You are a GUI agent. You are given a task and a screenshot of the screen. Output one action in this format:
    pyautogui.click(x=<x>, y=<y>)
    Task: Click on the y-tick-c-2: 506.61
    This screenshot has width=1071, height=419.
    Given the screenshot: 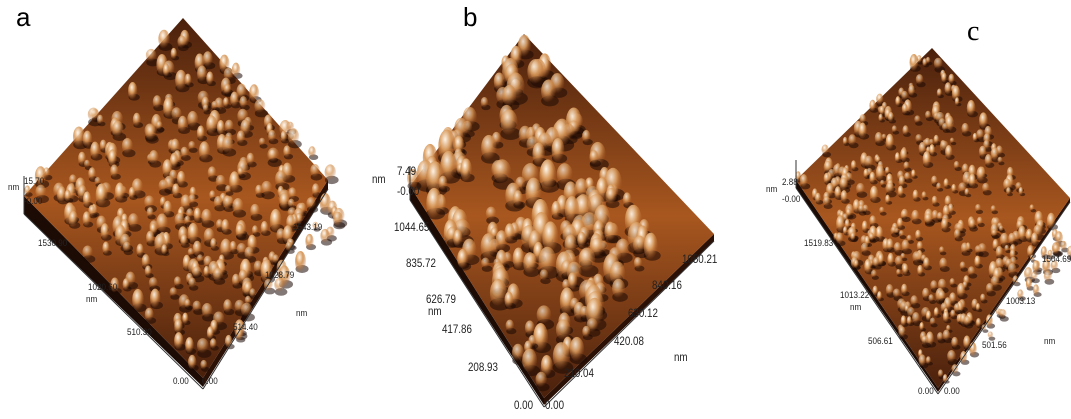 What is the action you would take?
    pyautogui.click(x=880, y=341)
    